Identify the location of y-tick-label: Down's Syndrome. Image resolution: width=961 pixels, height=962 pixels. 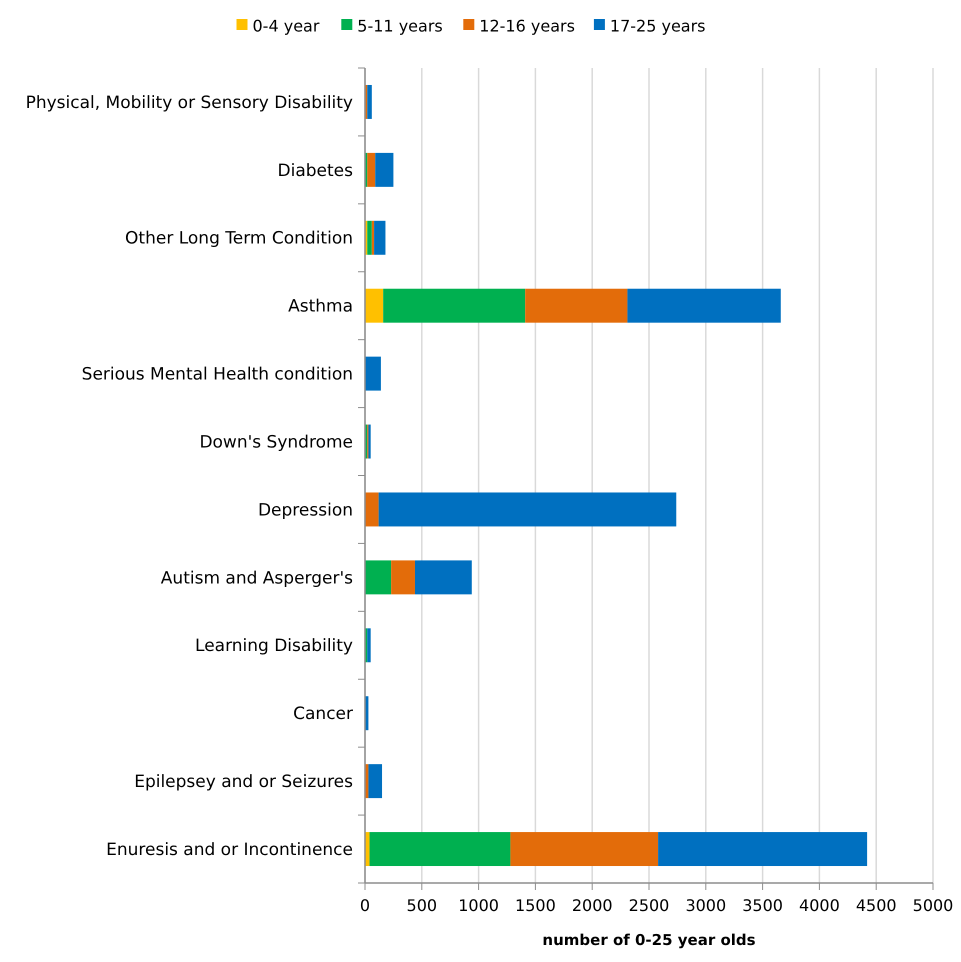
(276, 442).